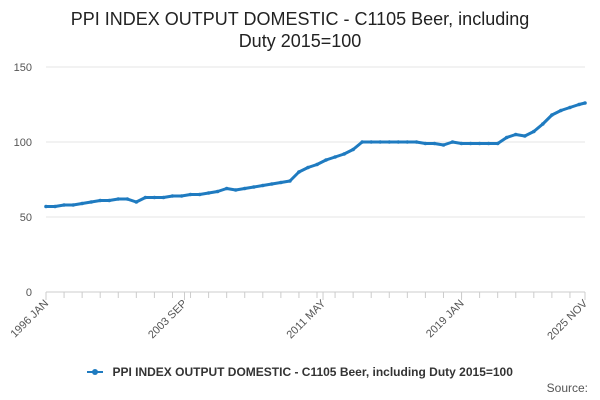  Describe the element at coordinates (506, 137) in the screenshot. I see `data-point-2021-JUL` at that location.